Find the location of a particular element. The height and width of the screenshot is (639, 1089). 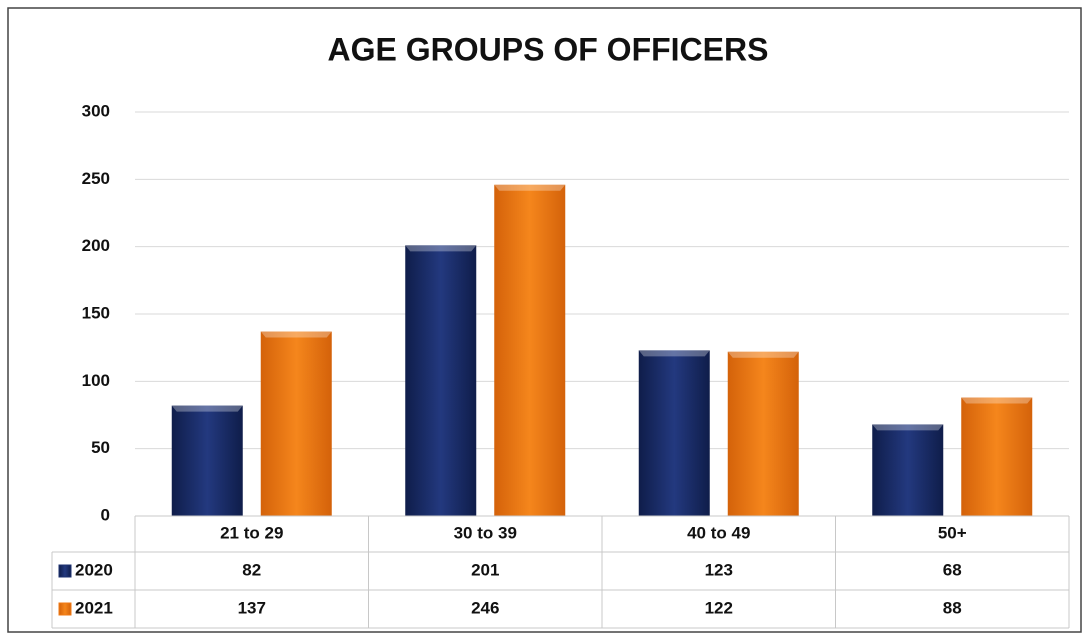

data-table-value: 137 is located at coordinates (252, 607).